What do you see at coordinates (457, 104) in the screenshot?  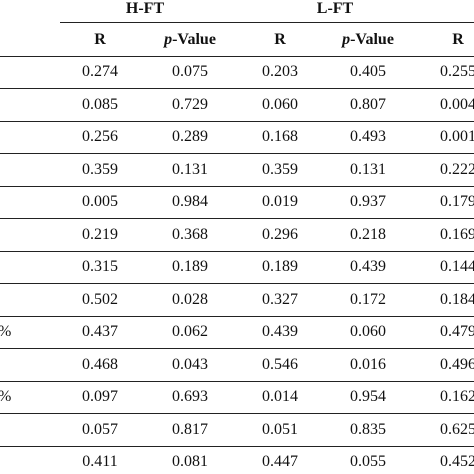 I see `value-cell: 0.004` at bounding box center [457, 104].